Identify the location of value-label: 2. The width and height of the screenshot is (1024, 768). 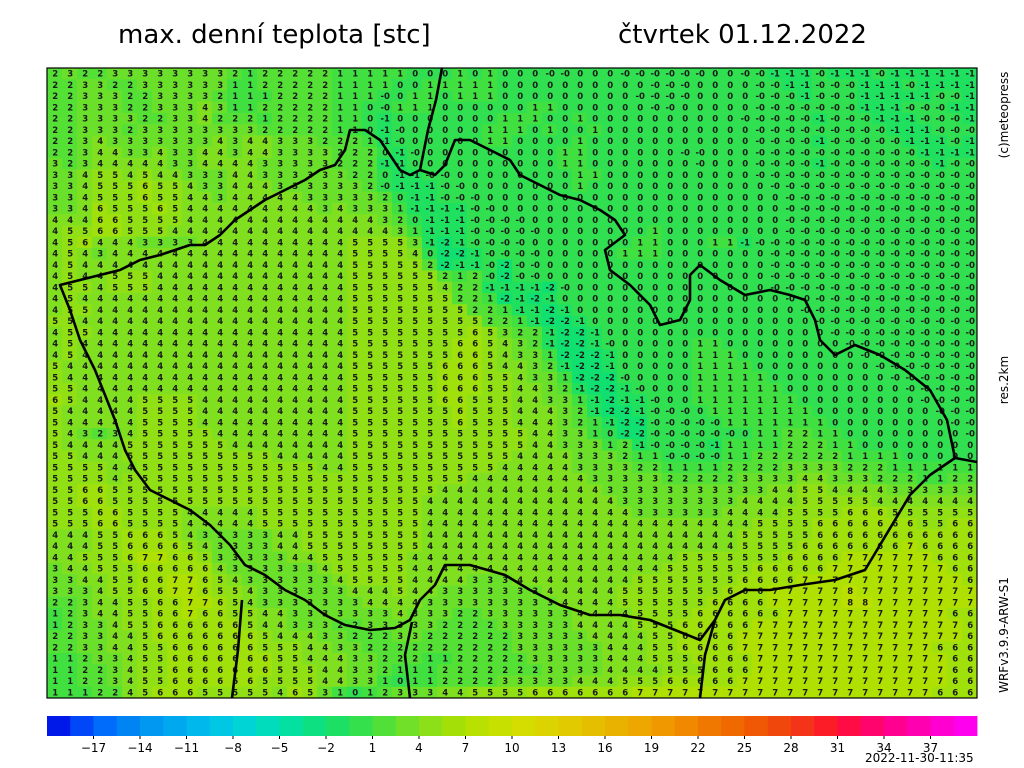
(295, 120).